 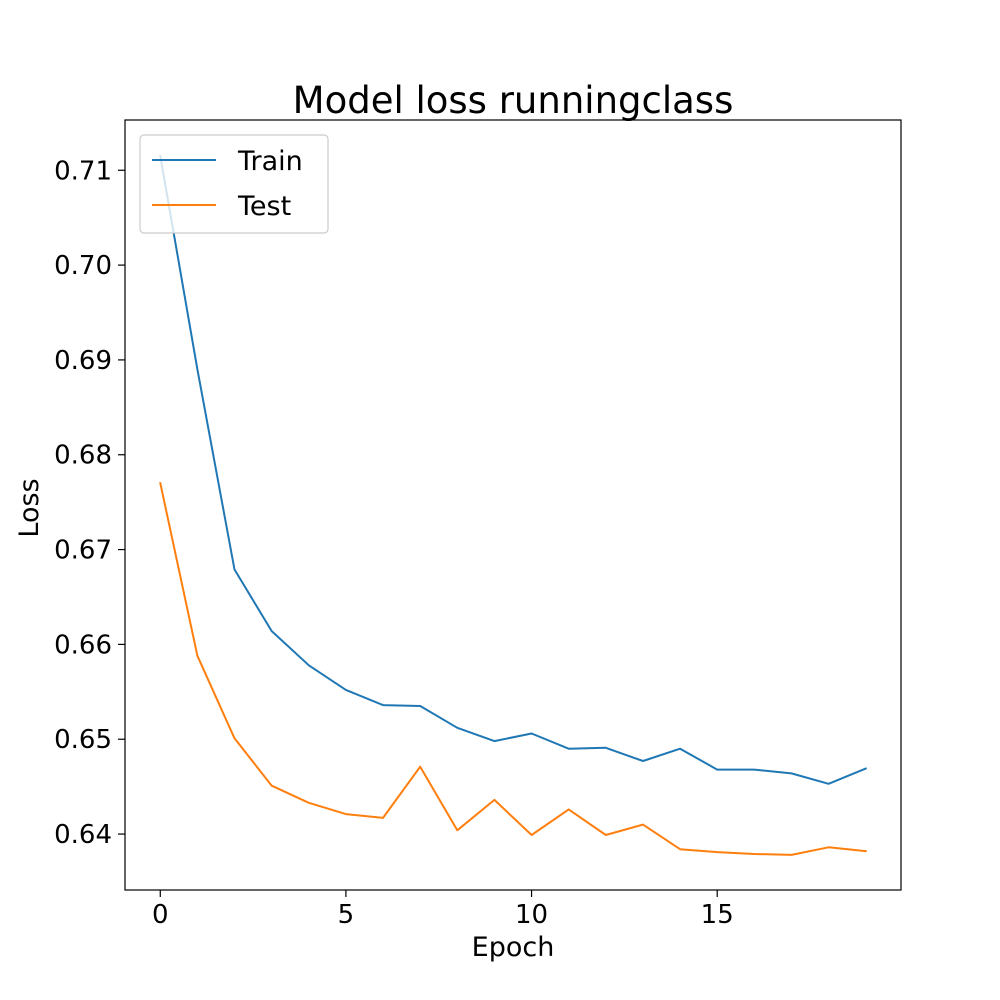 I want to click on y-tick-label: 0.68, so click(x=83, y=456).